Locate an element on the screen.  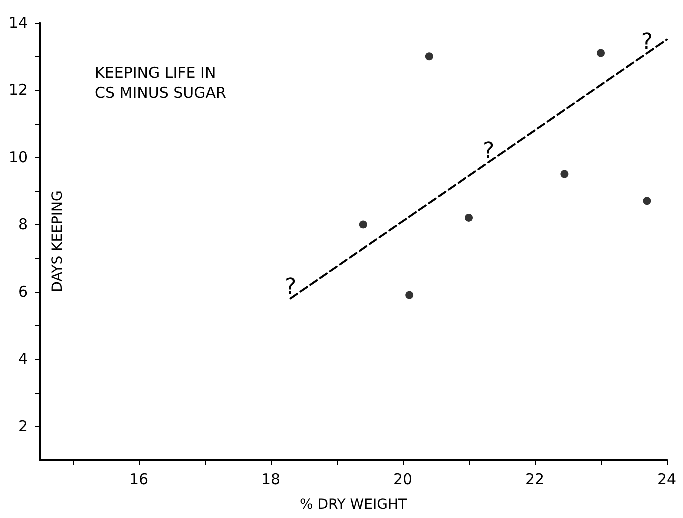
y-tick-label: 2 is located at coordinates (23, 426).